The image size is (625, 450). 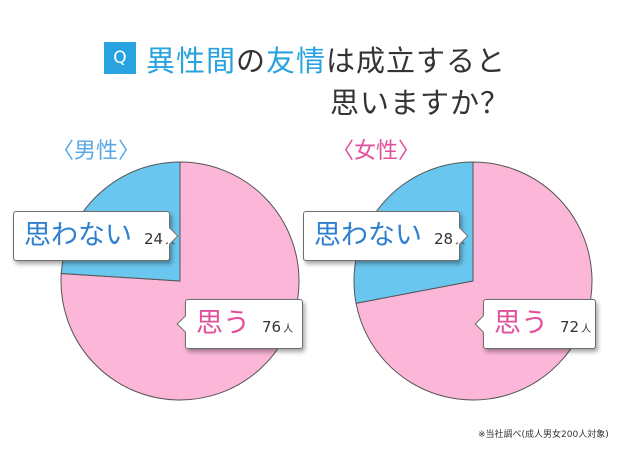 I want to click on title-rest: は成立すると, so click(x=416, y=61).